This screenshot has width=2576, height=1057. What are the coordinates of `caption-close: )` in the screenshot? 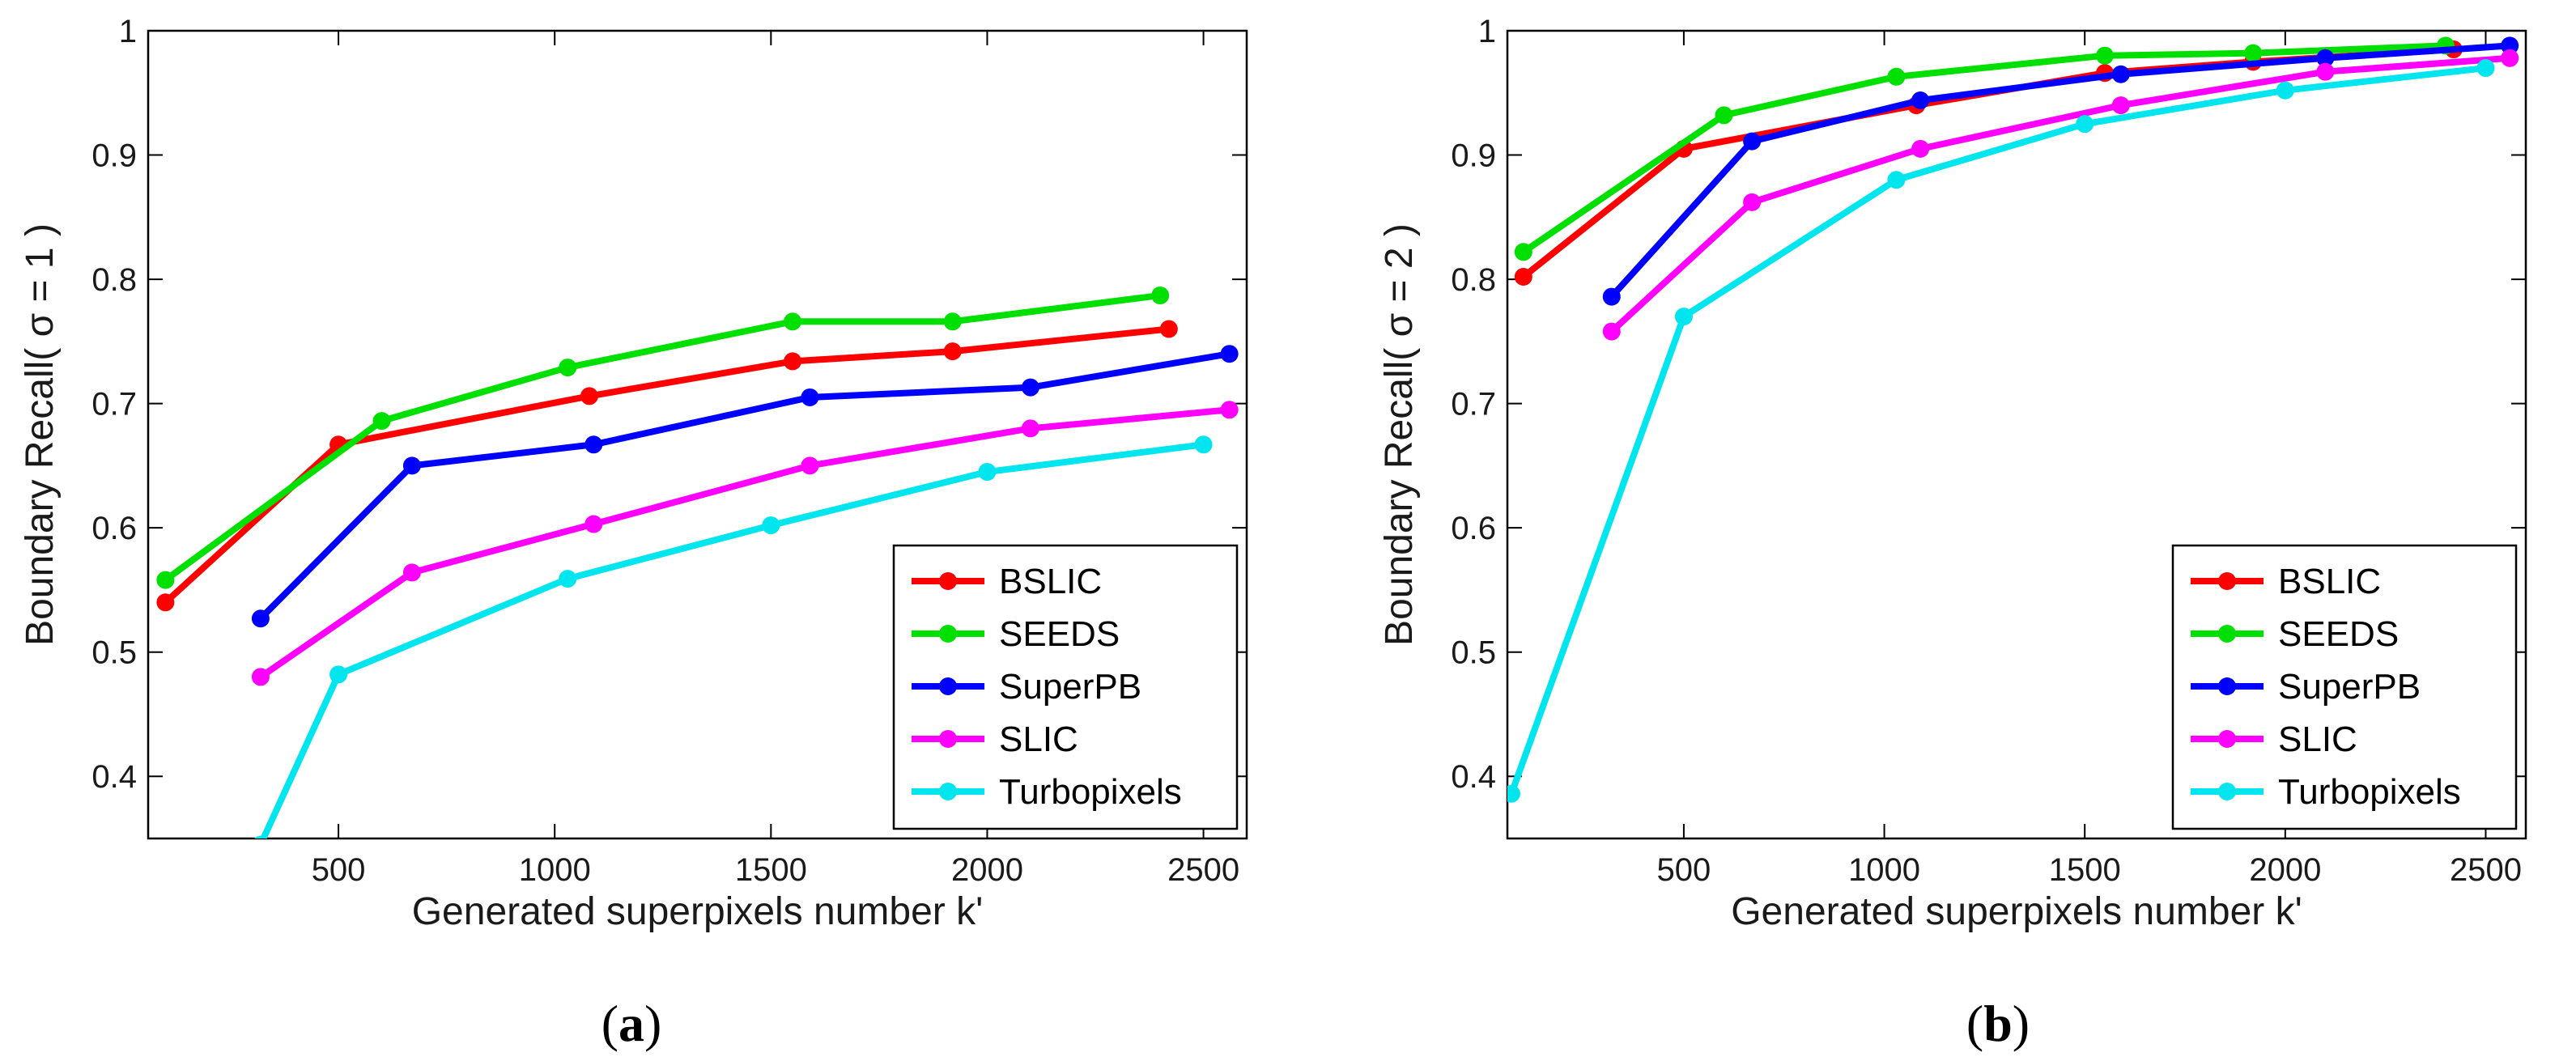 It's located at (653, 1023).